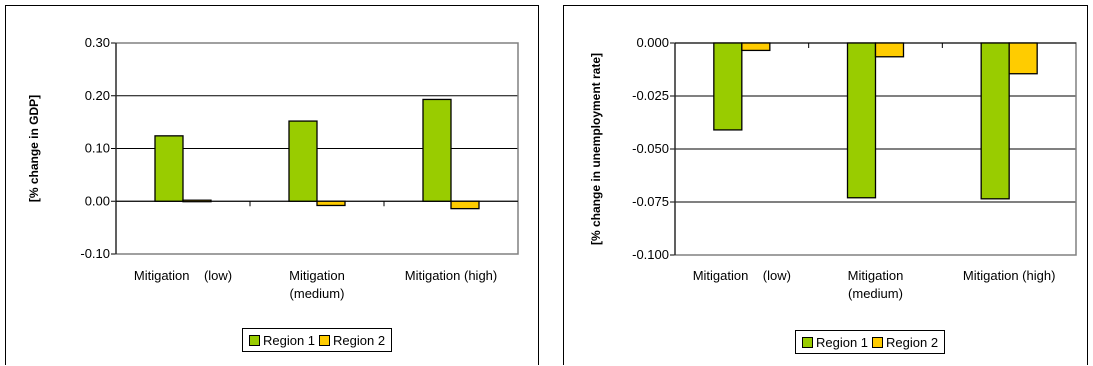  What do you see at coordinates (97, 148) in the screenshot?
I see `y-tick-label: 0.10` at bounding box center [97, 148].